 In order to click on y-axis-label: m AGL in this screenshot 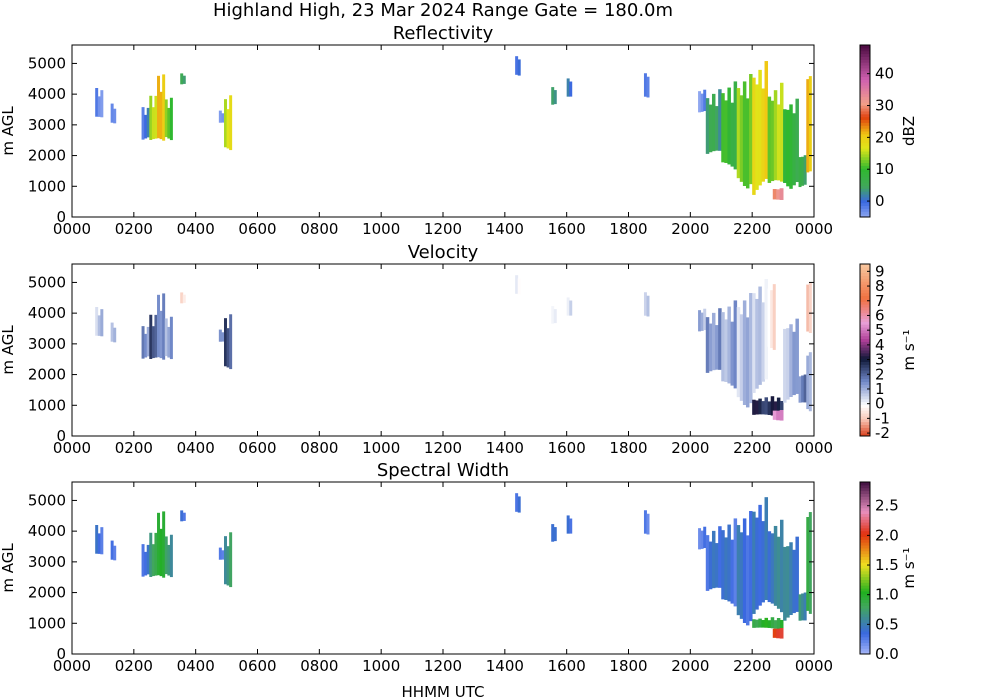, I will do `click(8, 131)`.